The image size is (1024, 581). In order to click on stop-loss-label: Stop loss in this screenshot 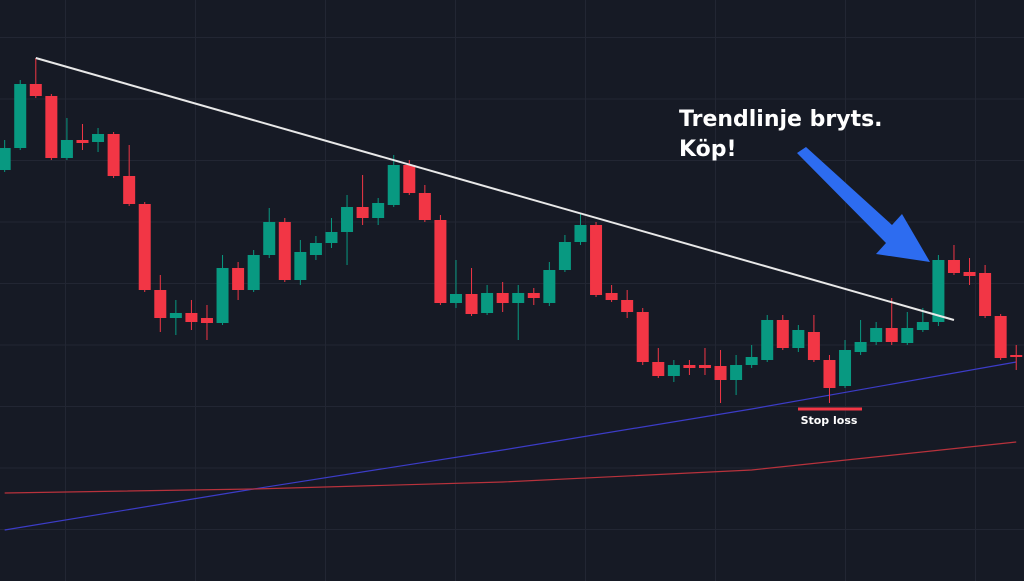, I will do `click(829, 420)`.